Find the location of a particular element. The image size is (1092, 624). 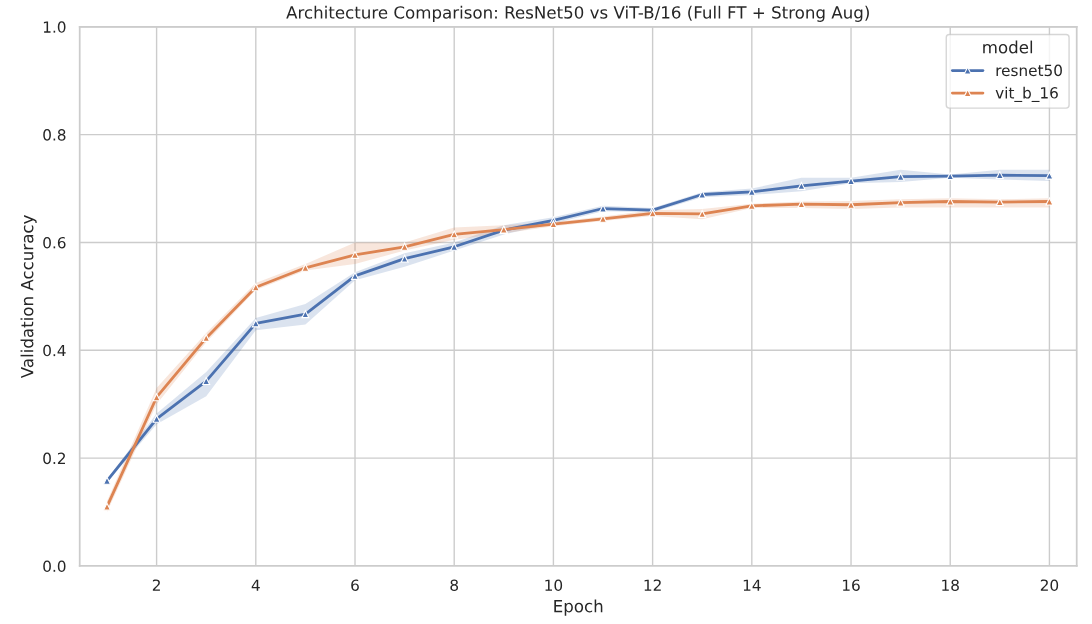

x-tick-label: 8 is located at coordinates (454, 585).